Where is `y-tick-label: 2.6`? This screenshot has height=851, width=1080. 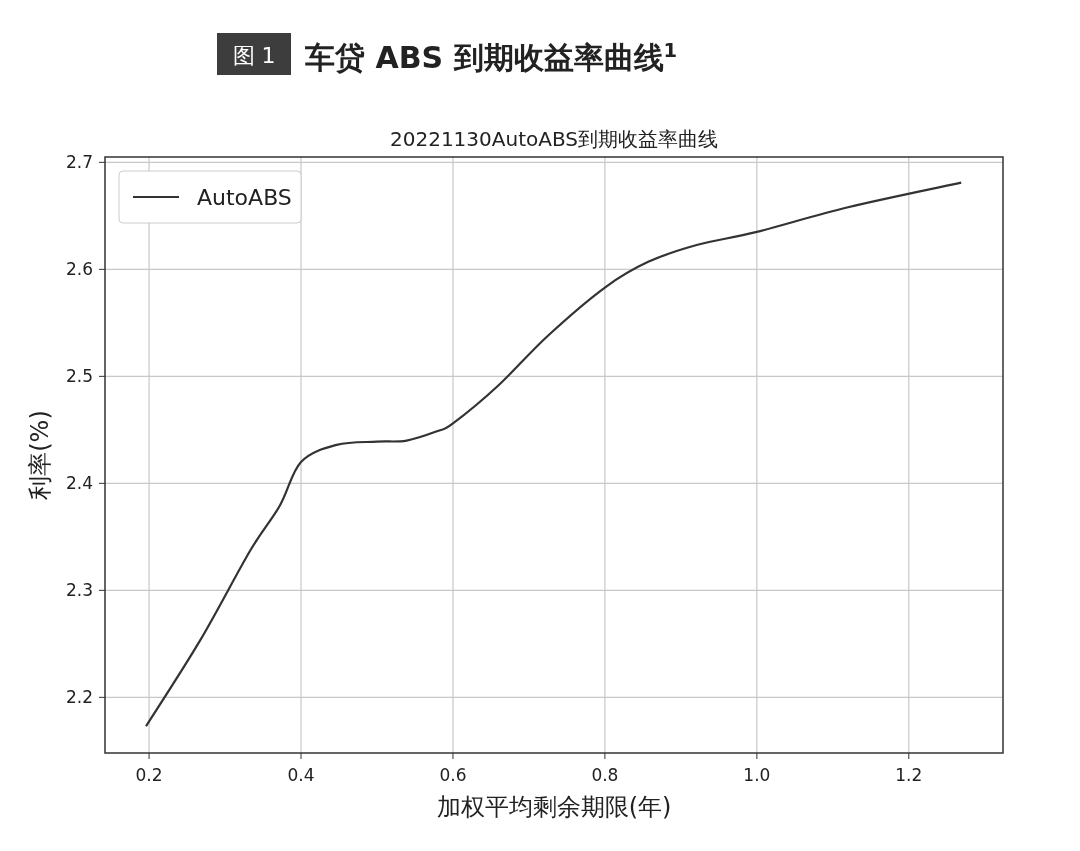
y-tick-label: 2.6 is located at coordinates (79, 269).